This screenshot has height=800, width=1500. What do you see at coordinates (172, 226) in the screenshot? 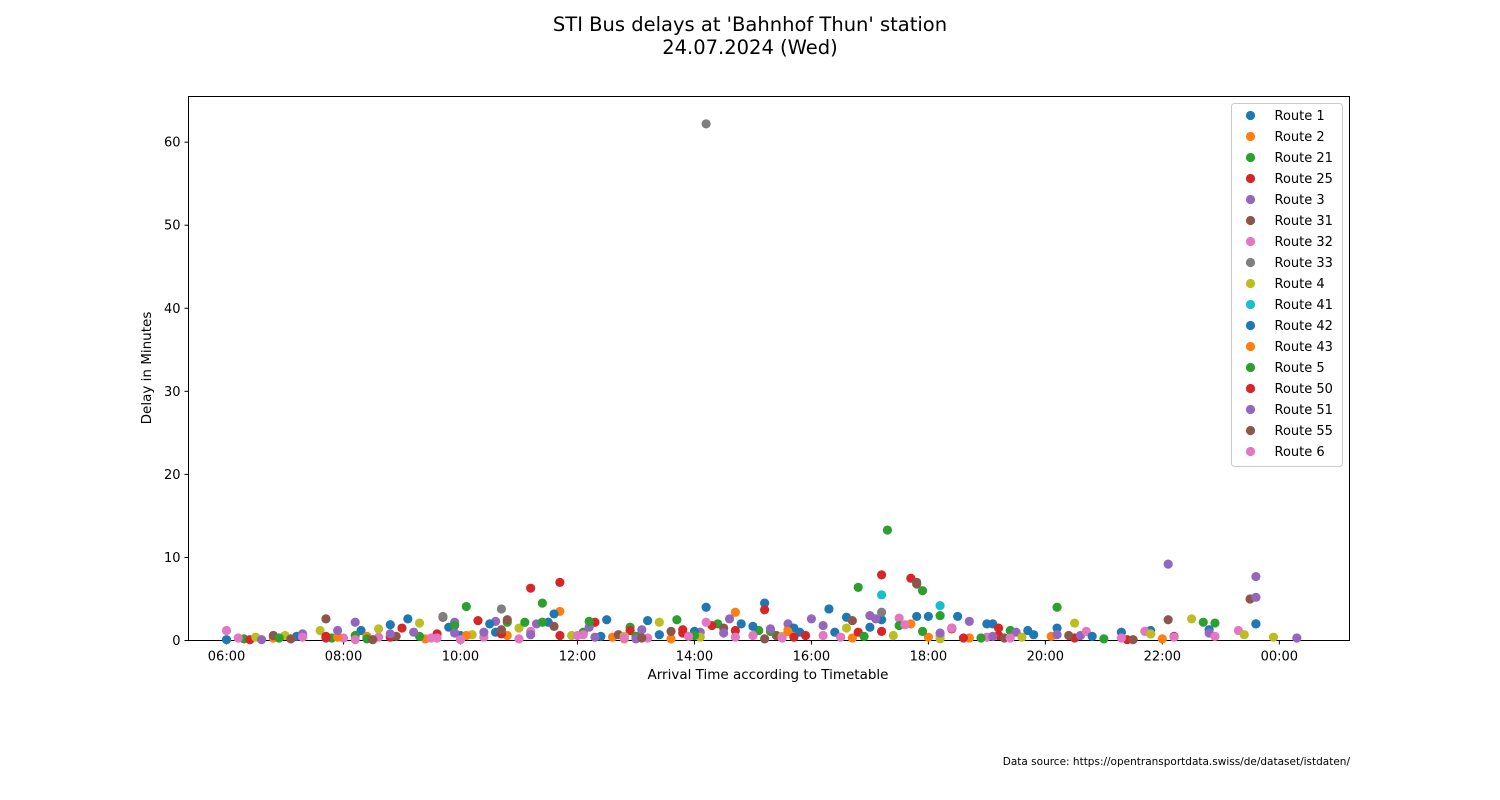
I see `y-tick-label: 50` at bounding box center [172, 226].